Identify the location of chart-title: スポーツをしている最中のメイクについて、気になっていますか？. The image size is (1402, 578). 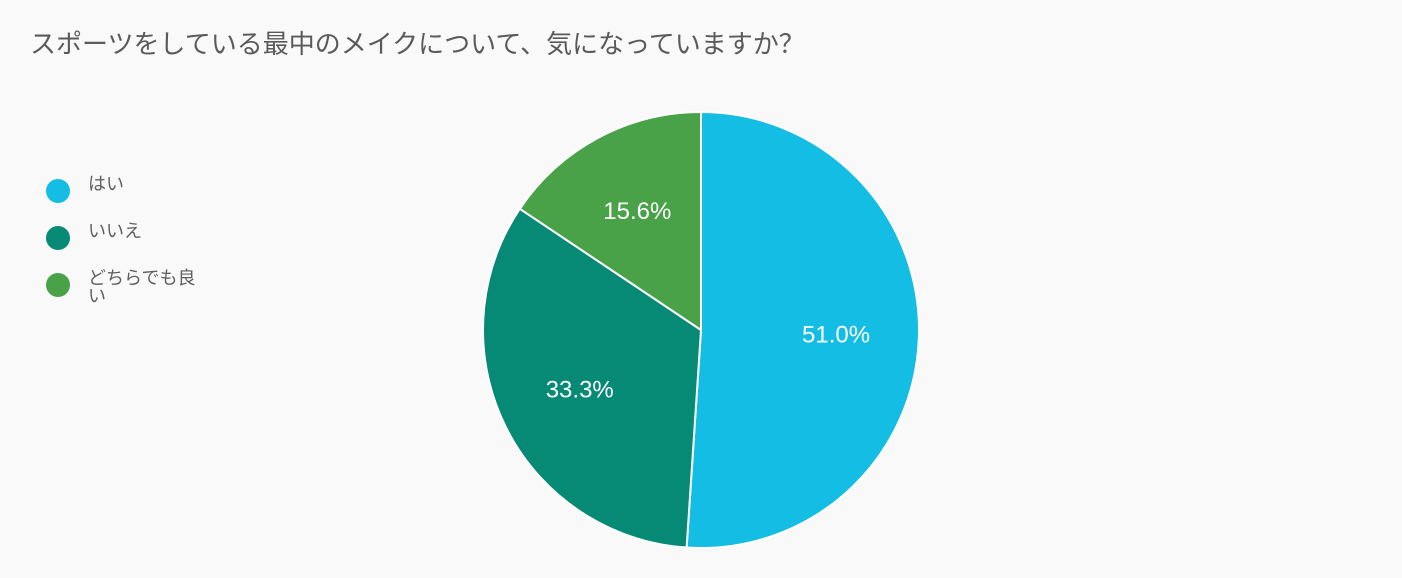
(417, 45).